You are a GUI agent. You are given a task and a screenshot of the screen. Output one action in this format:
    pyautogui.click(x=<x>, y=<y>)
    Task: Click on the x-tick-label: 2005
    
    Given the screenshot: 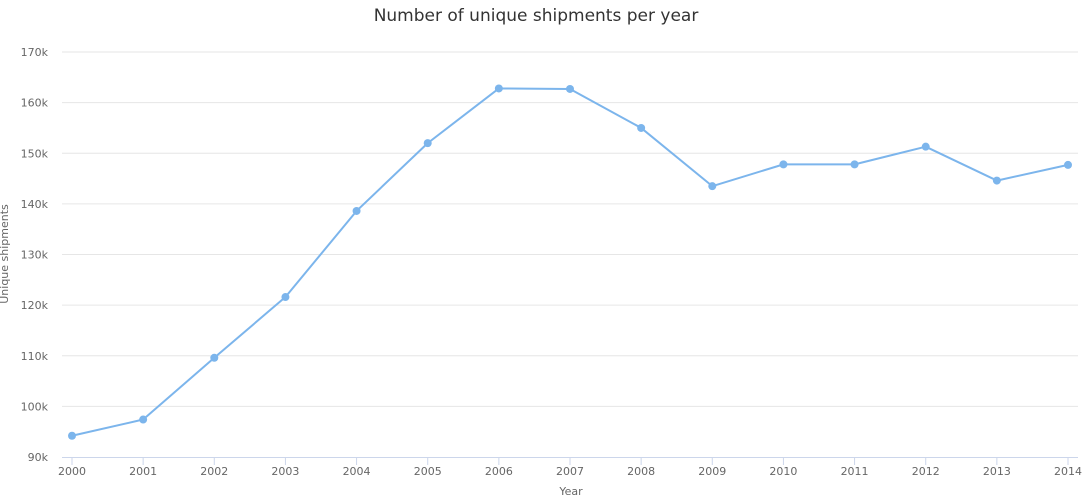 What is the action you would take?
    pyautogui.click(x=428, y=471)
    